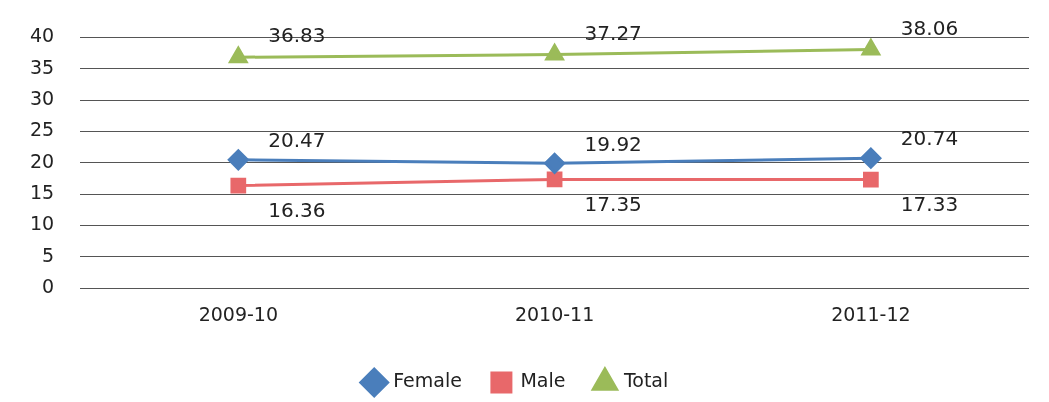 The height and width of the screenshot is (402, 1049). What do you see at coordinates (871, 313) in the screenshot?
I see `x-tick-label: 2011-12` at bounding box center [871, 313].